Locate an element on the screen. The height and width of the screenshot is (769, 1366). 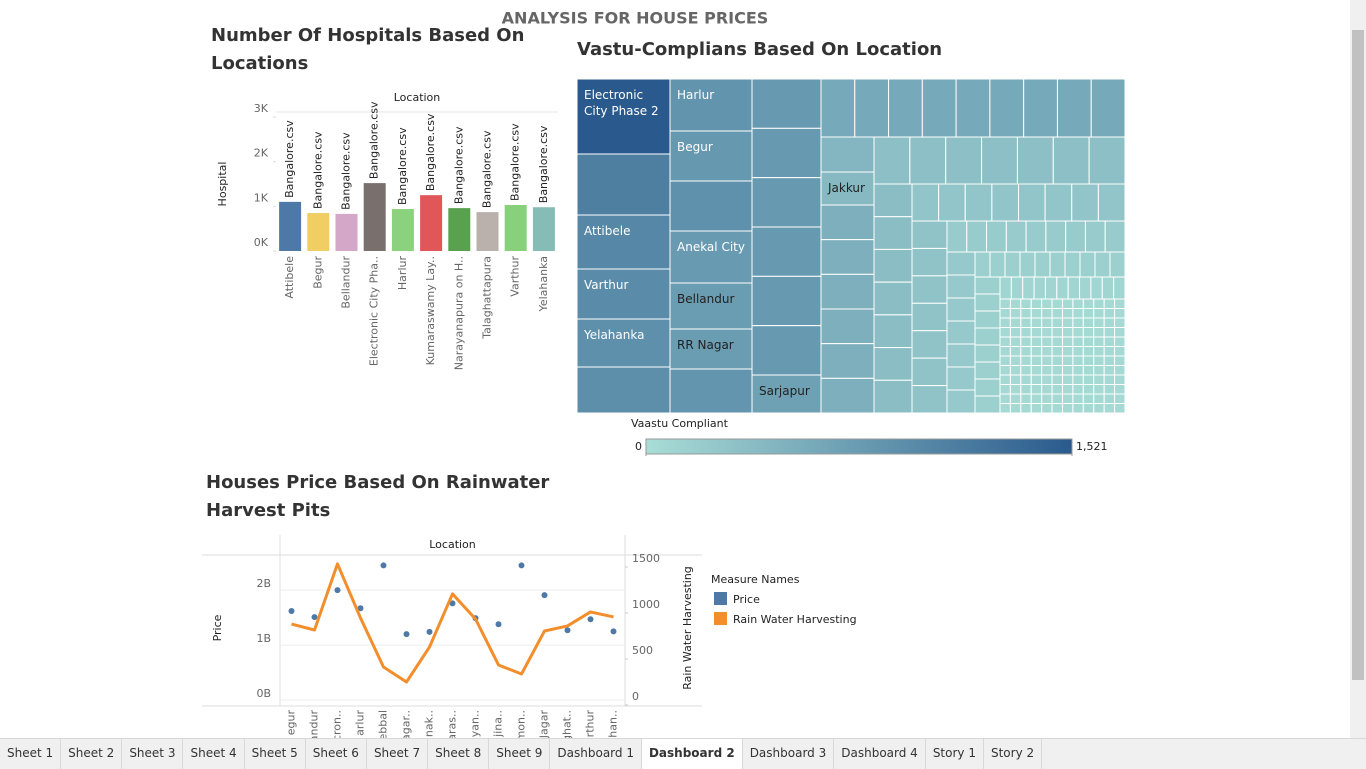
treemap-label-box: Yelahanka is located at coordinates (614, 335).